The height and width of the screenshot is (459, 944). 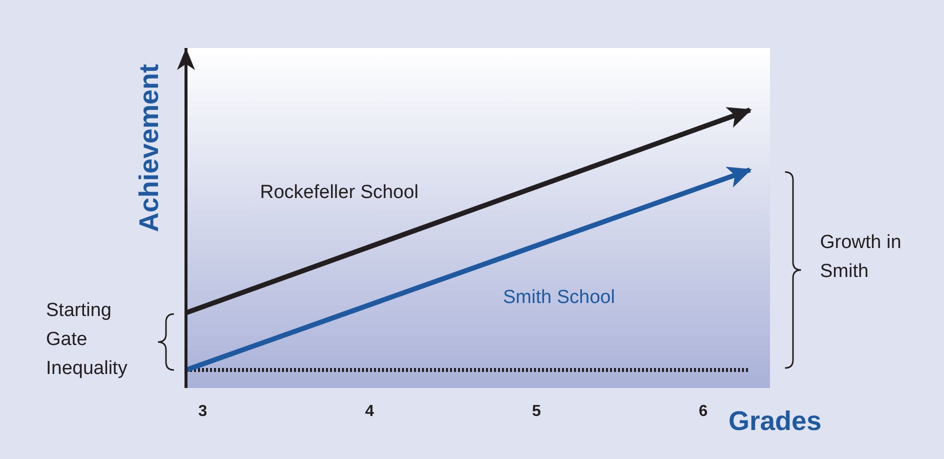 What do you see at coordinates (861, 257) in the screenshot?
I see `text: Growth in Smith` at bounding box center [861, 257].